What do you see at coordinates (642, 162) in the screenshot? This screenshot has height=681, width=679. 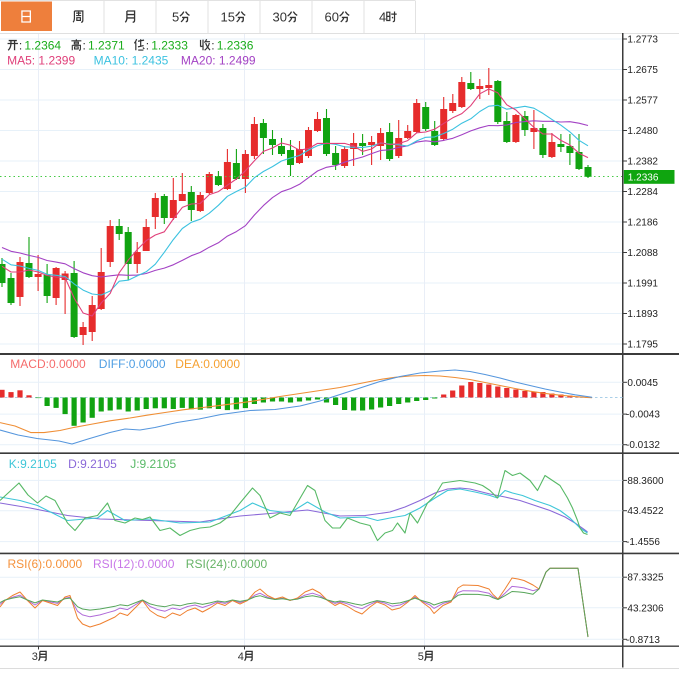 I see `svg-text: 1.2382` at bounding box center [642, 162].